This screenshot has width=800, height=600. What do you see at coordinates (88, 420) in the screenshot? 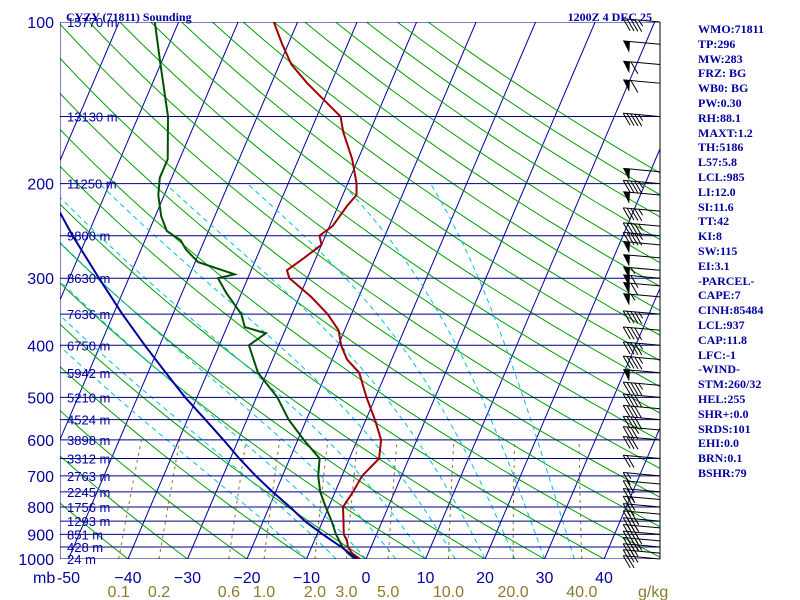
I see `height-label: 4524 m` at bounding box center [88, 420].